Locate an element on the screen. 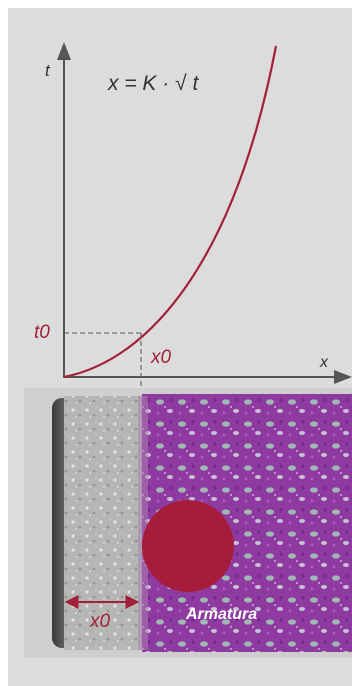 The height and width of the screenshot is (686, 352). armatura-label: Armatura is located at coordinates (221, 614).